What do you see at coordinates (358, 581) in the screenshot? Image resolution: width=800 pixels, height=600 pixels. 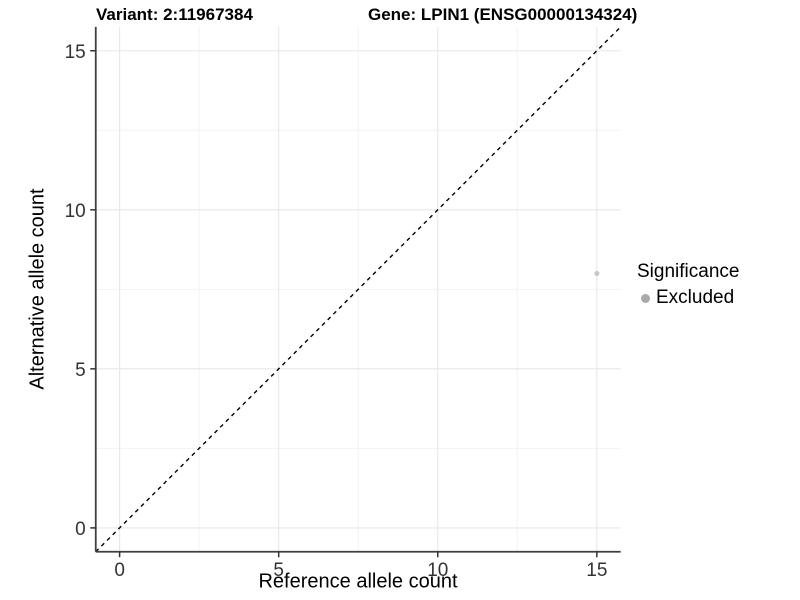 I see `x-axis-title: Reference allele count` at bounding box center [358, 581].